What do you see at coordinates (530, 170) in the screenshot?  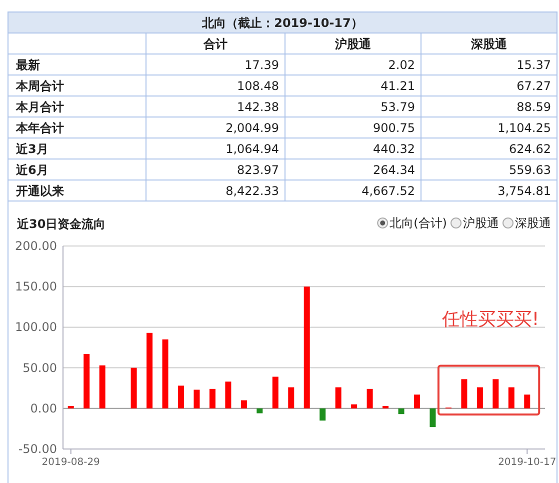 I see `text: 559.63` at bounding box center [530, 170].